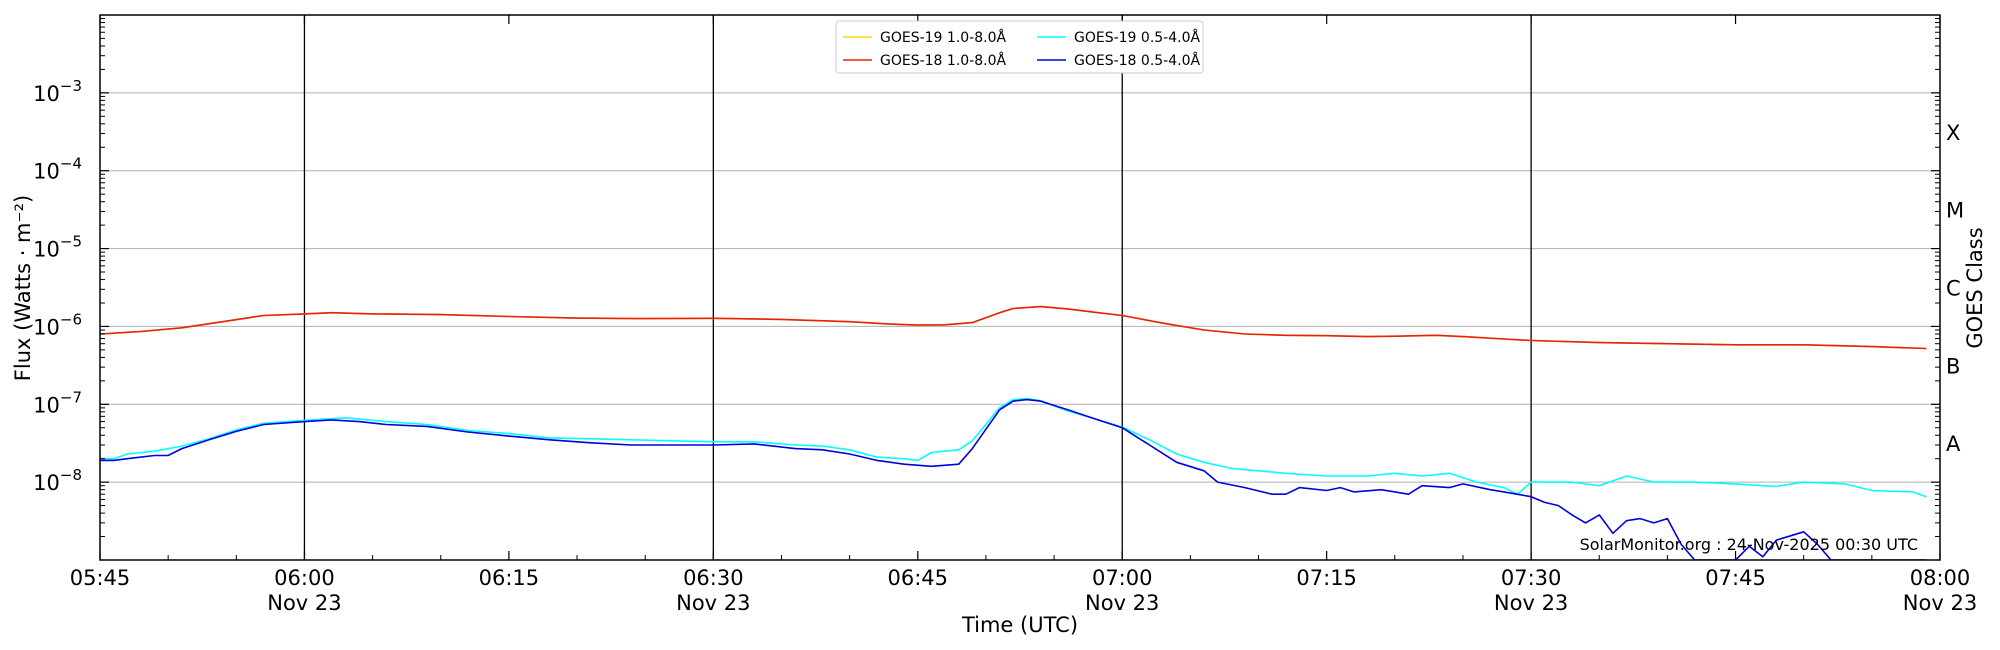 This screenshot has width=2000, height=650. Describe the element at coordinates (1953, 444) in the screenshot. I see `goes-class-a: A` at that location.